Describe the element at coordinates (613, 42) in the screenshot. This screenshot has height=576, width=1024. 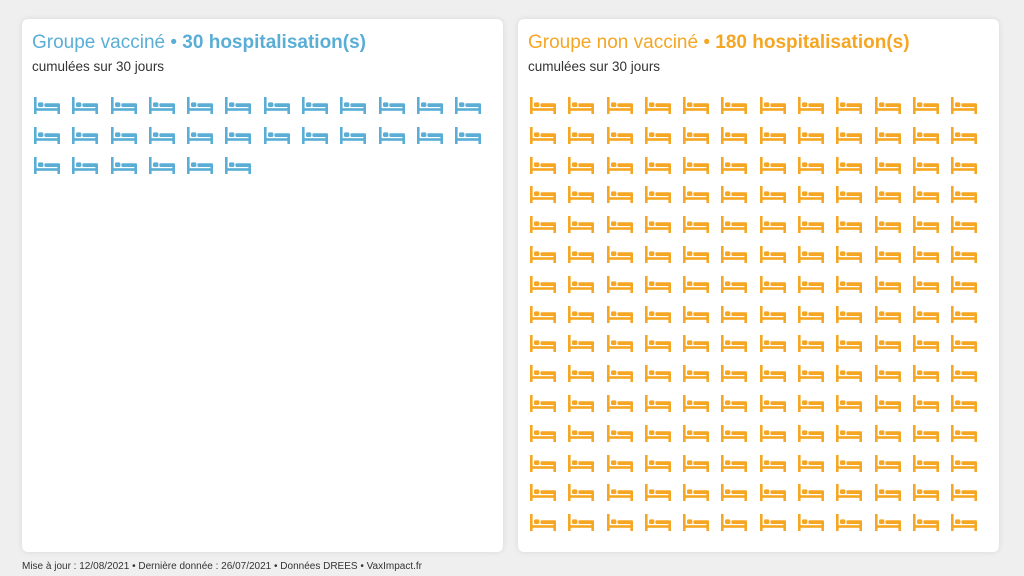
I see `group-label: Groupe non vacciné` at that location.